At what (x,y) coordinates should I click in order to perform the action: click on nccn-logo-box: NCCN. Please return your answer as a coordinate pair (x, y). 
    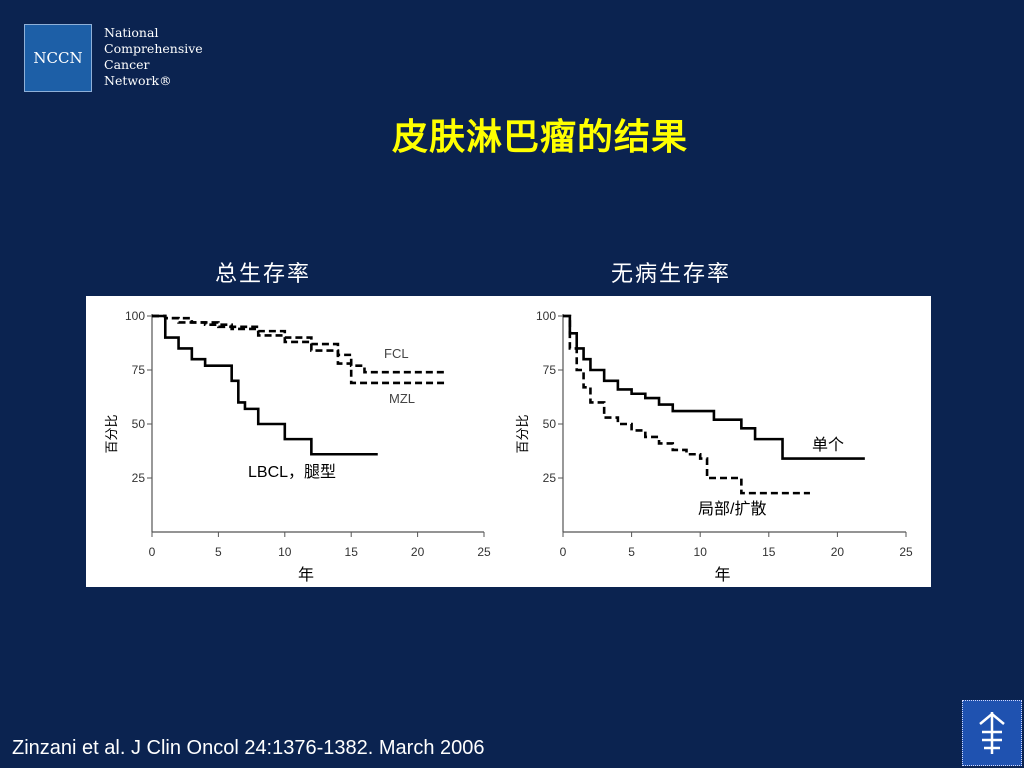
    Looking at the image, I should click on (58, 58).